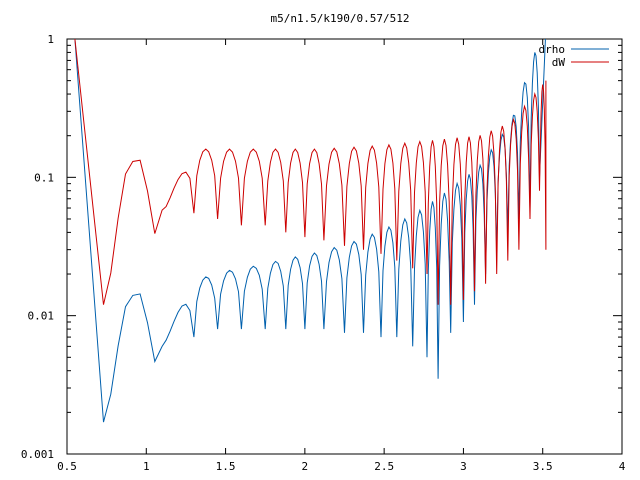 This screenshot has height=480, width=640. Describe the element at coordinates (552, 49) in the screenshot. I see `legend-label: drho` at that location.